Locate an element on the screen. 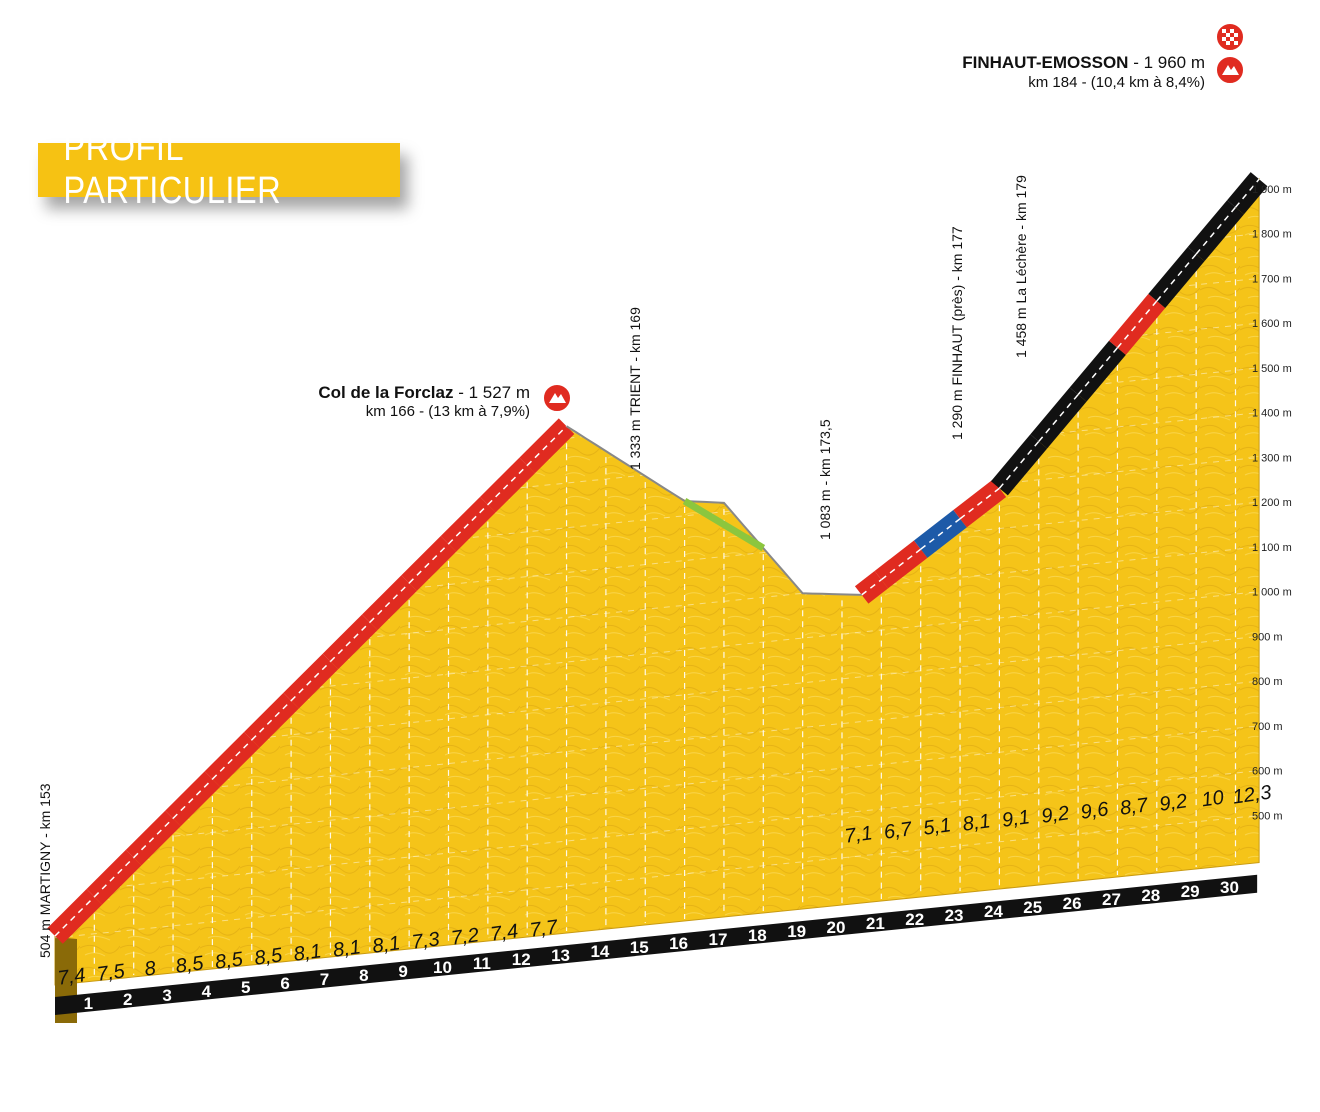  gradient-value-label: 8 is located at coordinates (150, 968).